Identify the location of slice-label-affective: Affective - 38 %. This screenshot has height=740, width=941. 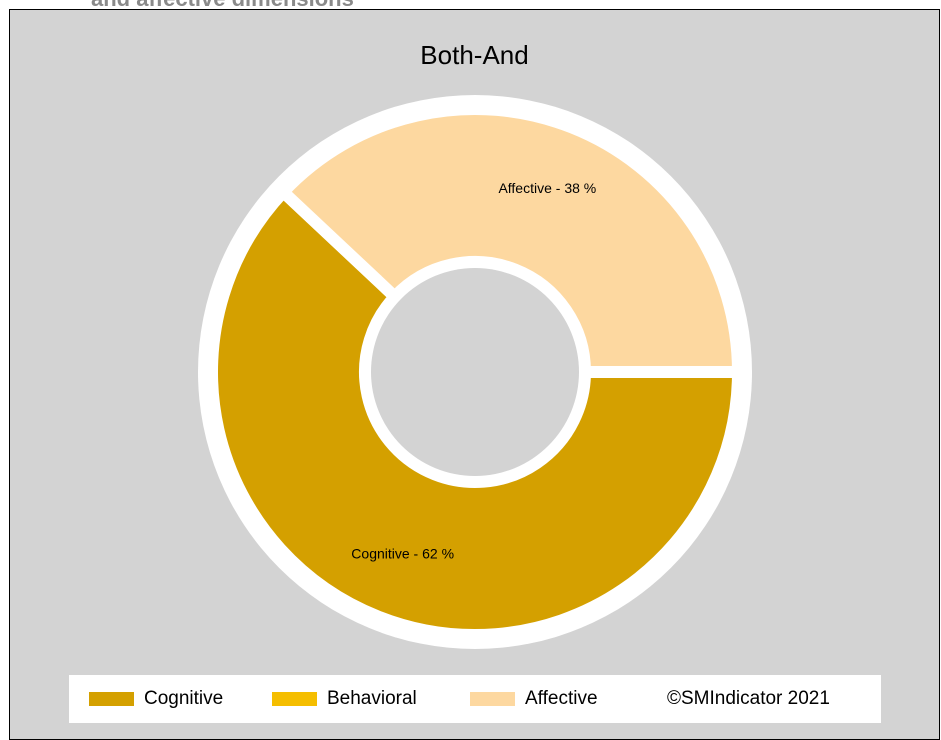
(547, 188).